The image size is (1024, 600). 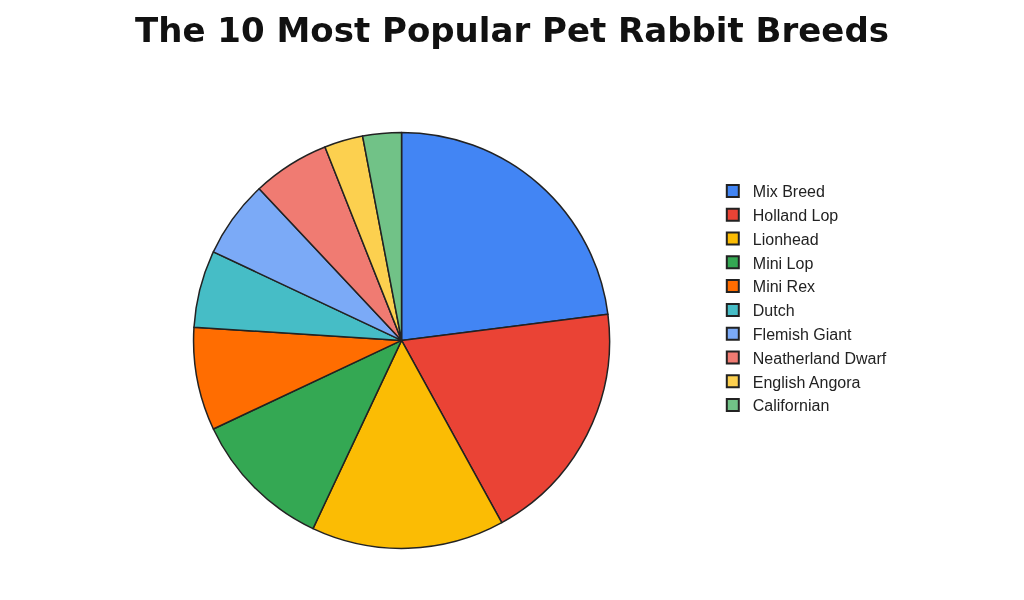 What do you see at coordinates (785, 239) in the screenshot?
I see `legend-label: Lionhead` at bounding box center [785, 239].